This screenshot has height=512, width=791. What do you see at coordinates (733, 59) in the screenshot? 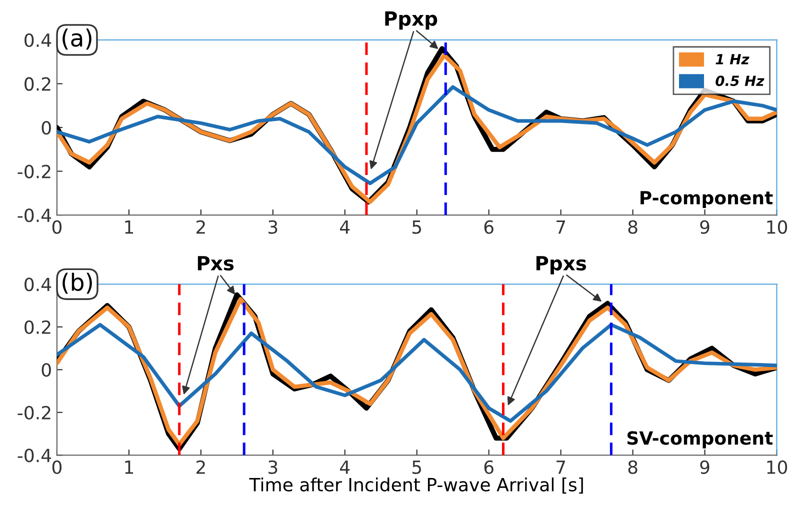
I see `legend-label: 1 Hz` at bounding box center [733, 59].